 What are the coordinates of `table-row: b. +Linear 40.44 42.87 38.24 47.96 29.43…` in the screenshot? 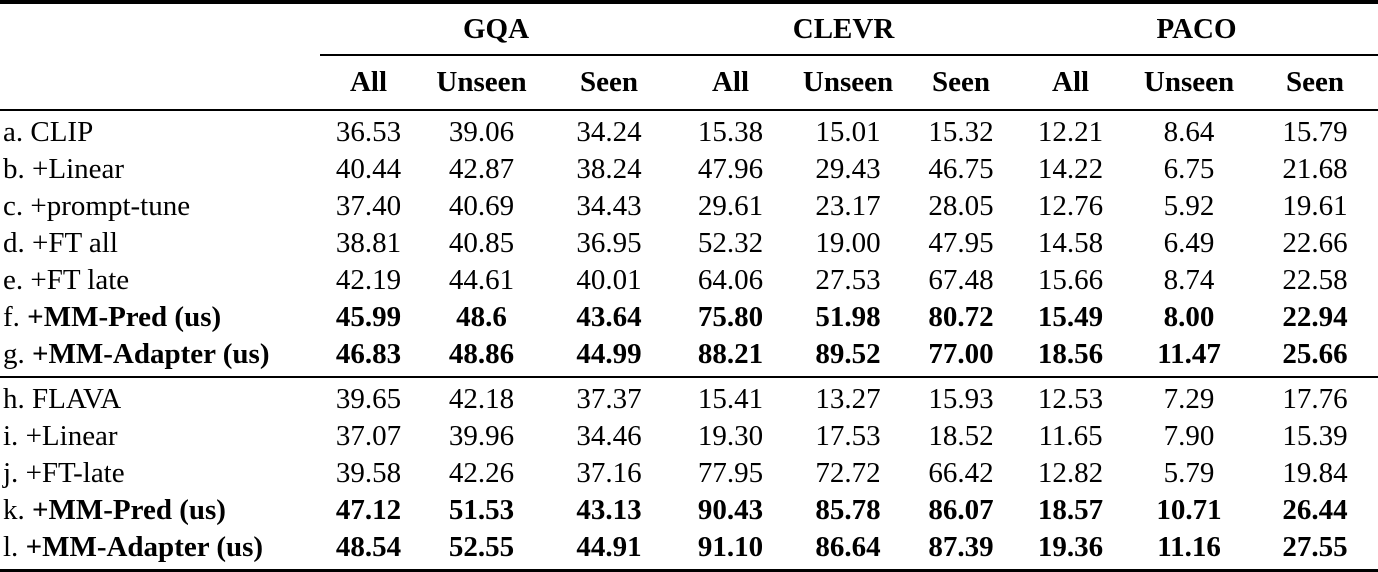 It's located at (689, 169).